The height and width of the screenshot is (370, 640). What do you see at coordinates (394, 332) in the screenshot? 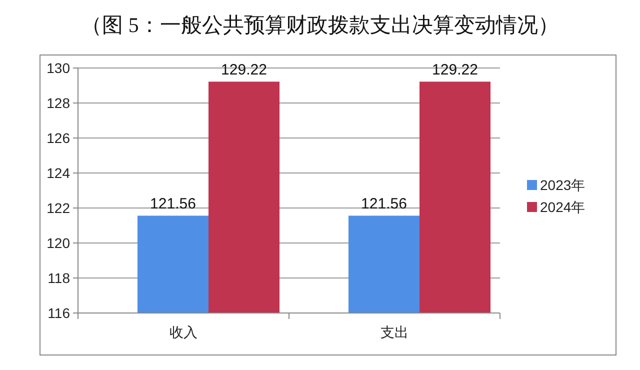
I see `x-tick-label: 支出` at bounding box center [394, 332].